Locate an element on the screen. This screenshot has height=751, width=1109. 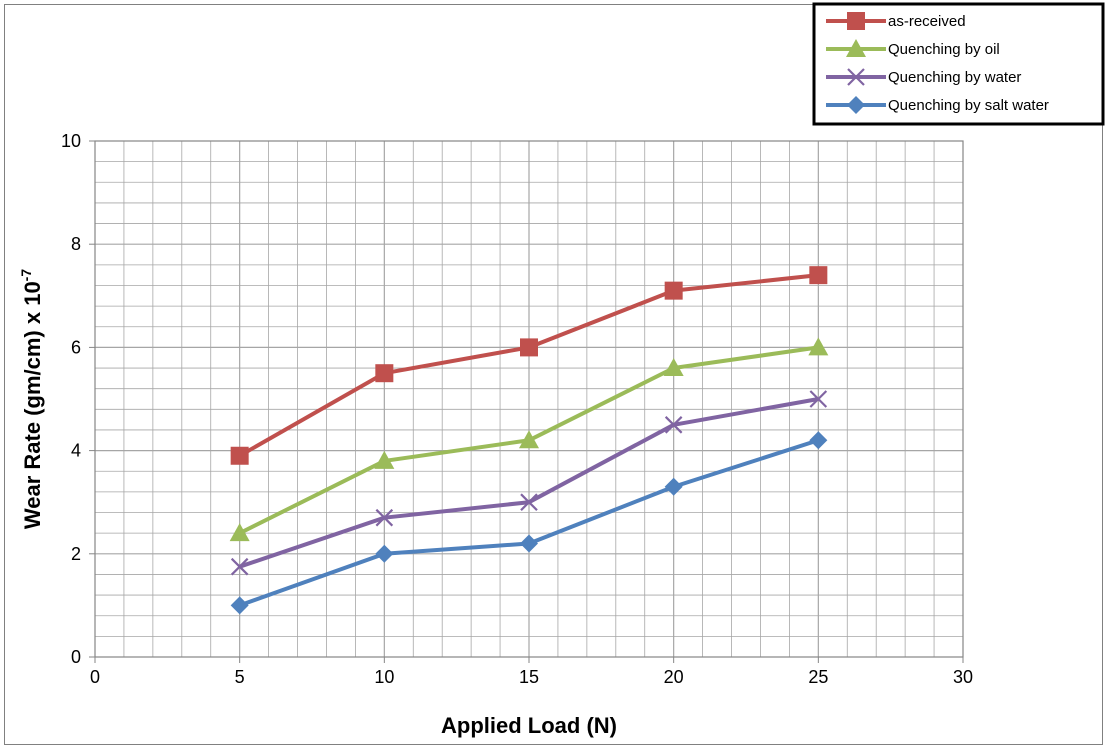
series-quenching-by-water is located at coordinates (529, 483).